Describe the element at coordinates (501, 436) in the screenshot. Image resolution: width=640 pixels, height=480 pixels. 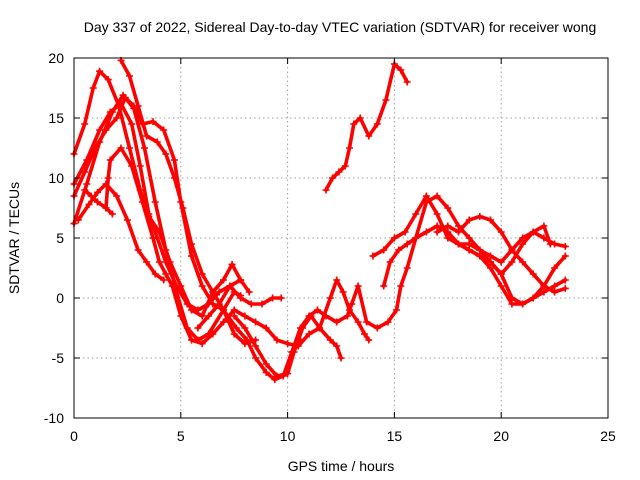
I see `x-tick-label: 20` at that location.